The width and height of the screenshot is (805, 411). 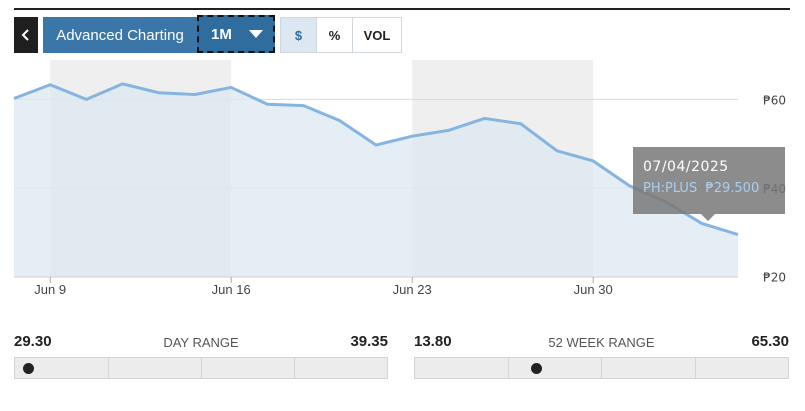 I want to click on chevron-left-icon, so click(x=25, y=35).